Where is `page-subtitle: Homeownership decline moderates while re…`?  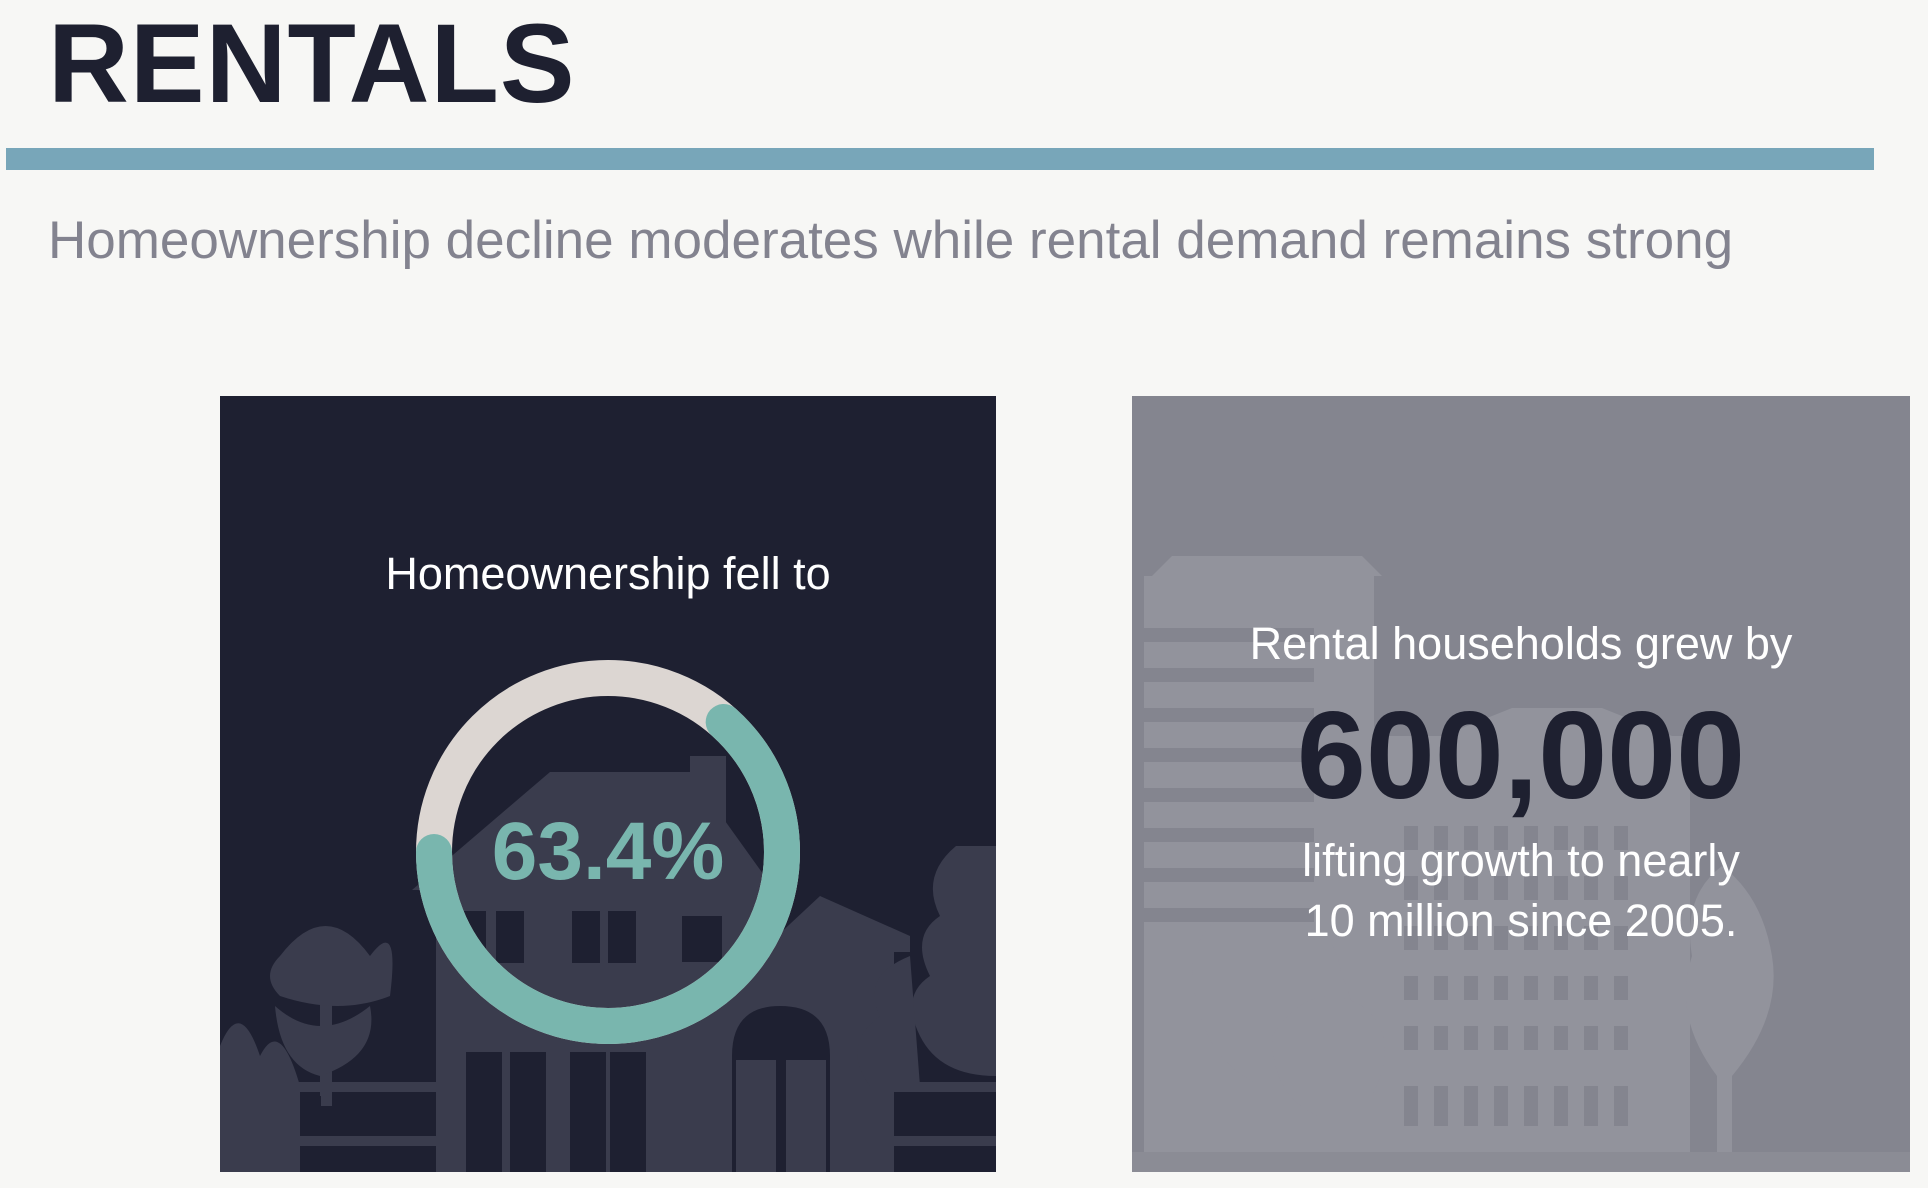
page-subtitle: Homeownership decline moderates while re… is located at coordinates (891, 240).